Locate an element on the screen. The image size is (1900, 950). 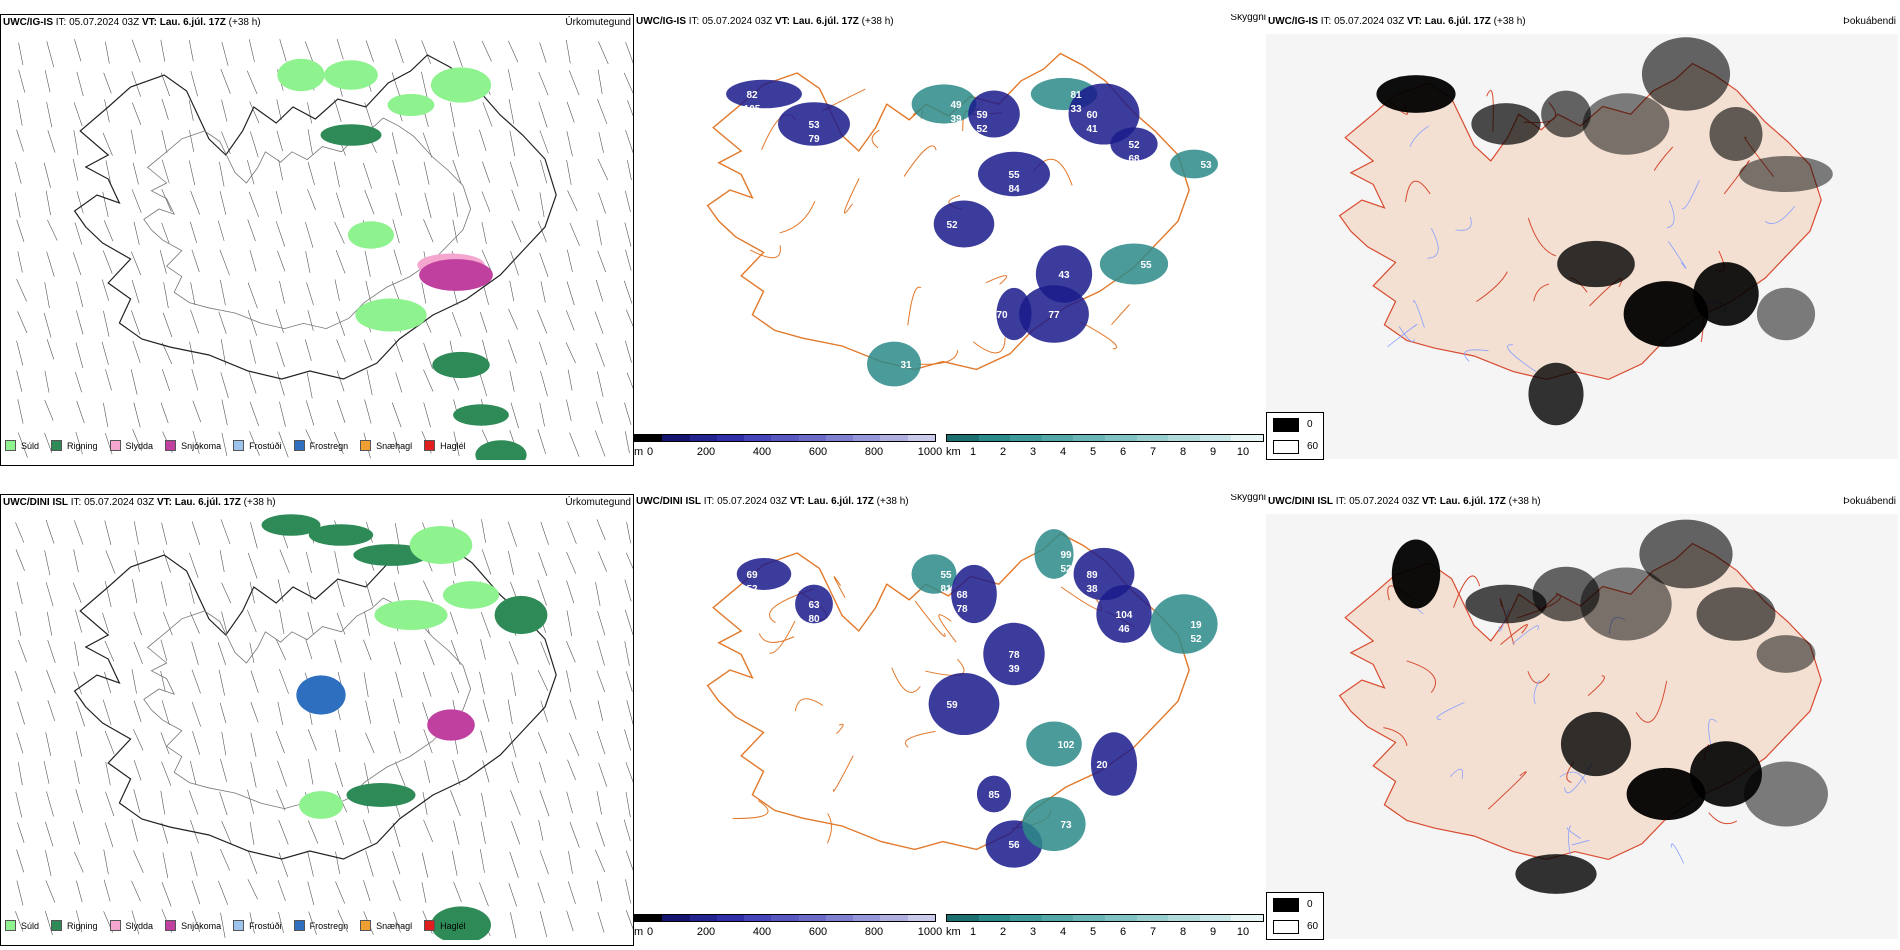
visibility-colorbar is located at coordinates (785, 438).